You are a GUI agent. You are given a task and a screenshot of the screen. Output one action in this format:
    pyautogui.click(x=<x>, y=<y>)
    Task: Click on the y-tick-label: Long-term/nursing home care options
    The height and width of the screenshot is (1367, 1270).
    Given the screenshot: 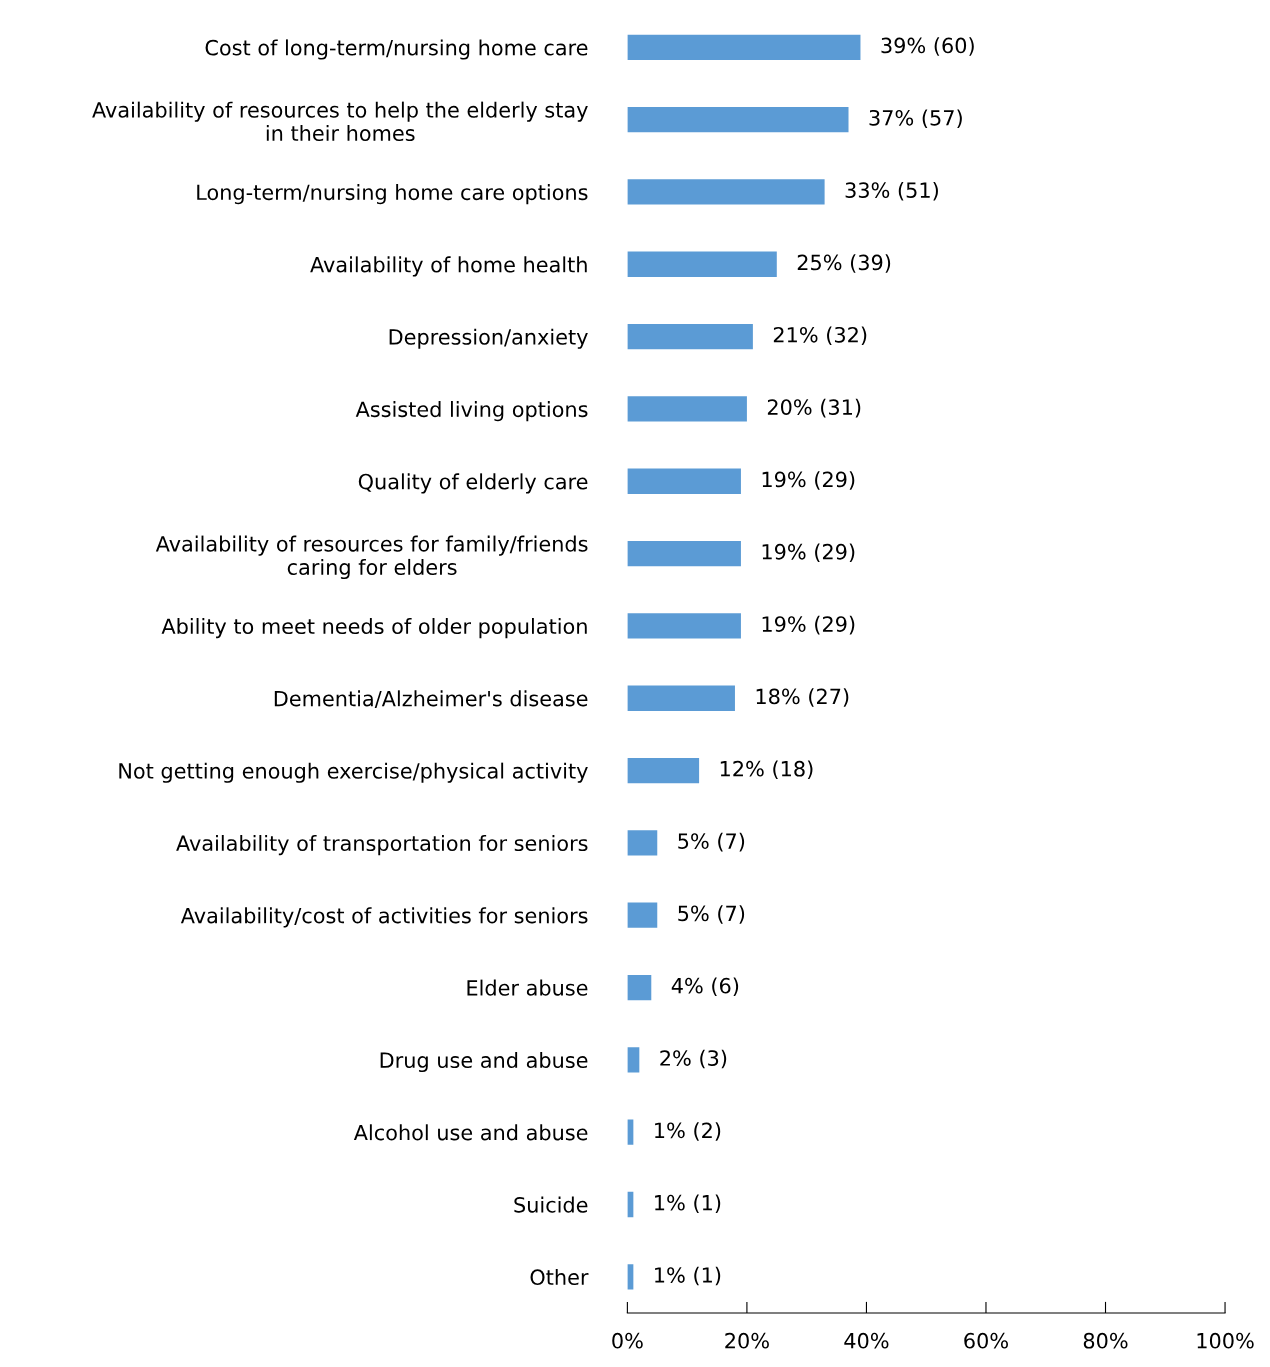 What is the action you would take?
    pyautogui.click(x=392, y=194)
    